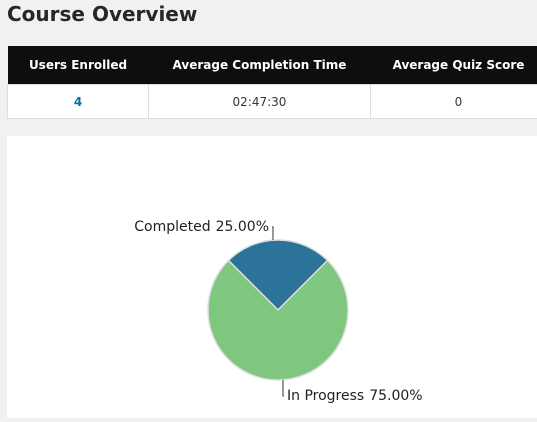  I want to click on users-link: 4, so click(78, 102).